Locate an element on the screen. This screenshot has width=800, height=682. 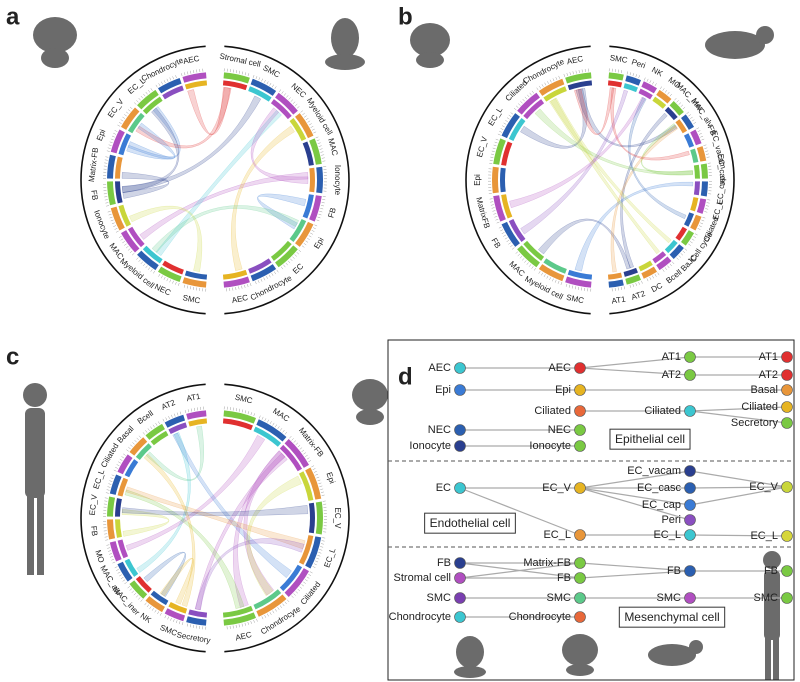
node-label: EC_V is located at coordinates (556, 488).